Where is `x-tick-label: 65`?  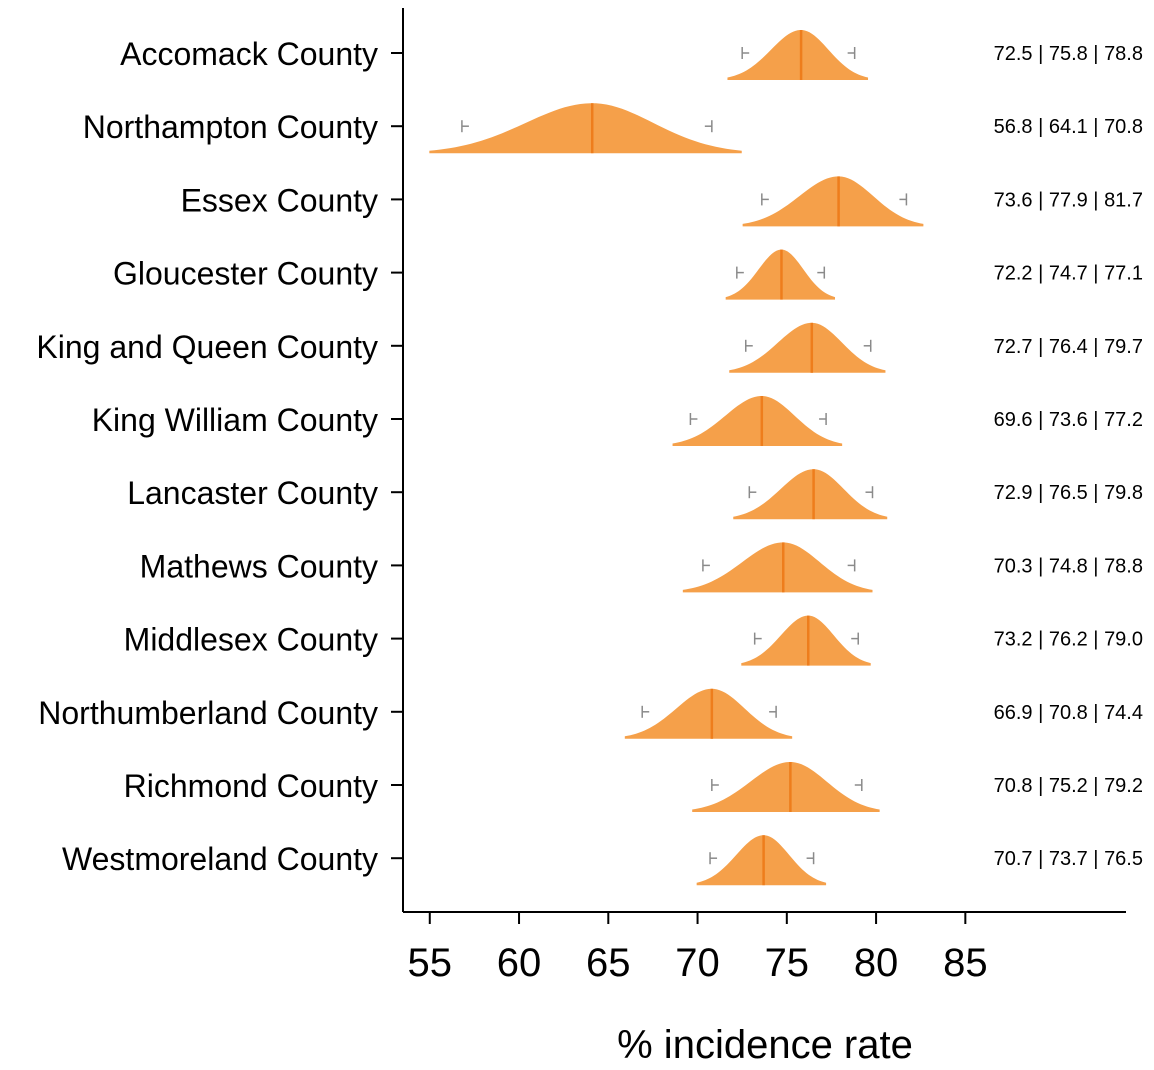
x-tick-label: 65 is located at coordinates (608, 963).